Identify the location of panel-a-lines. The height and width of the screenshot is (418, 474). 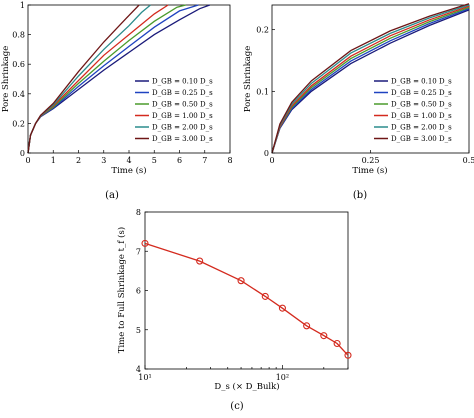
(119, 79).